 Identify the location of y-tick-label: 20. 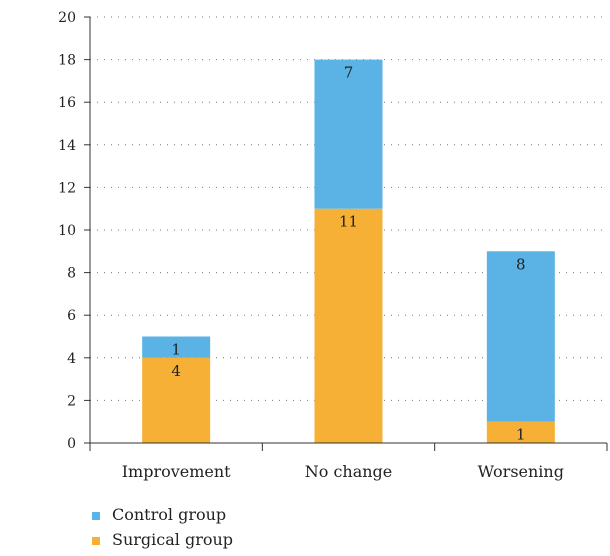
(67, 18).